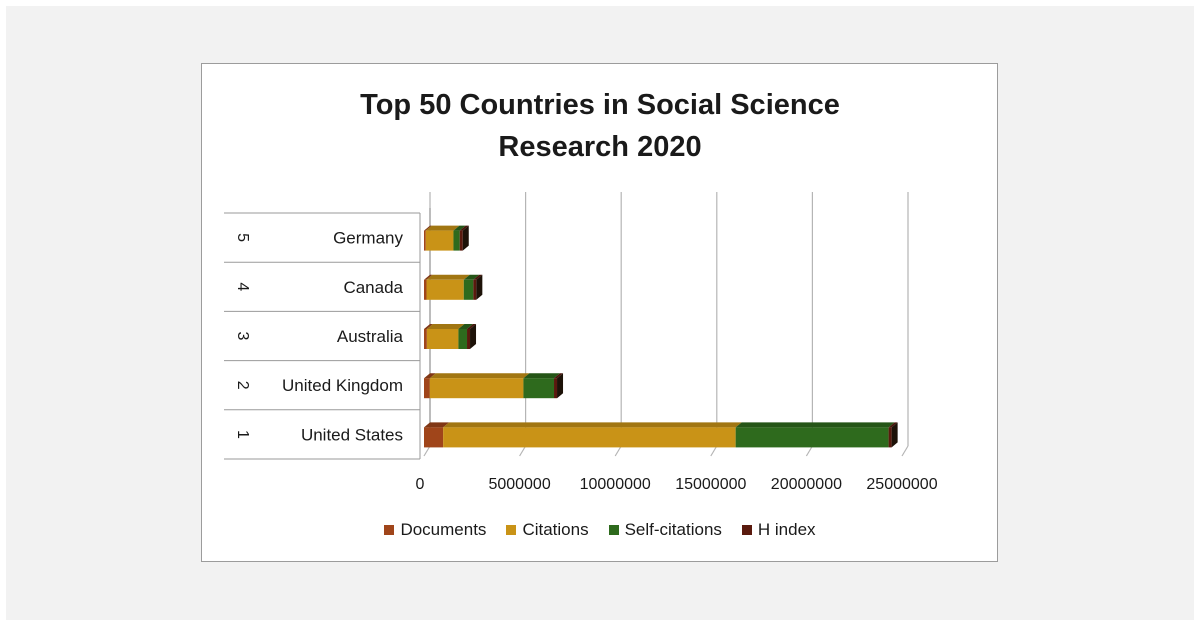  Describe the element at coordinates (370, 336) in the screenshot. I see `category-name-label: Australia` at that location.